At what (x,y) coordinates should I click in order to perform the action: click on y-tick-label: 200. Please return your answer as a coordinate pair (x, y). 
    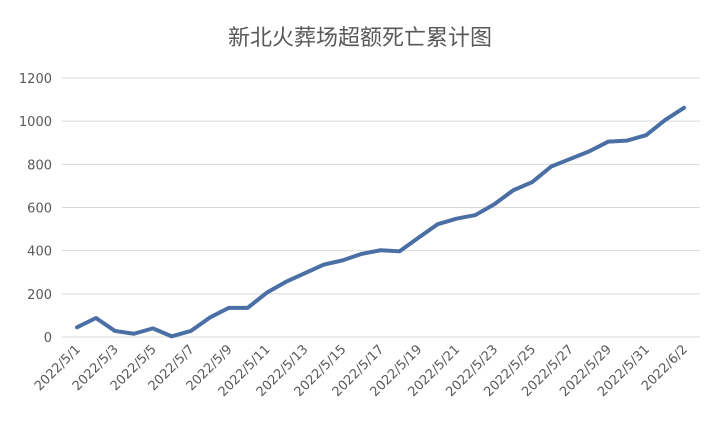
    Looking at the image, I should click on (39, 295).